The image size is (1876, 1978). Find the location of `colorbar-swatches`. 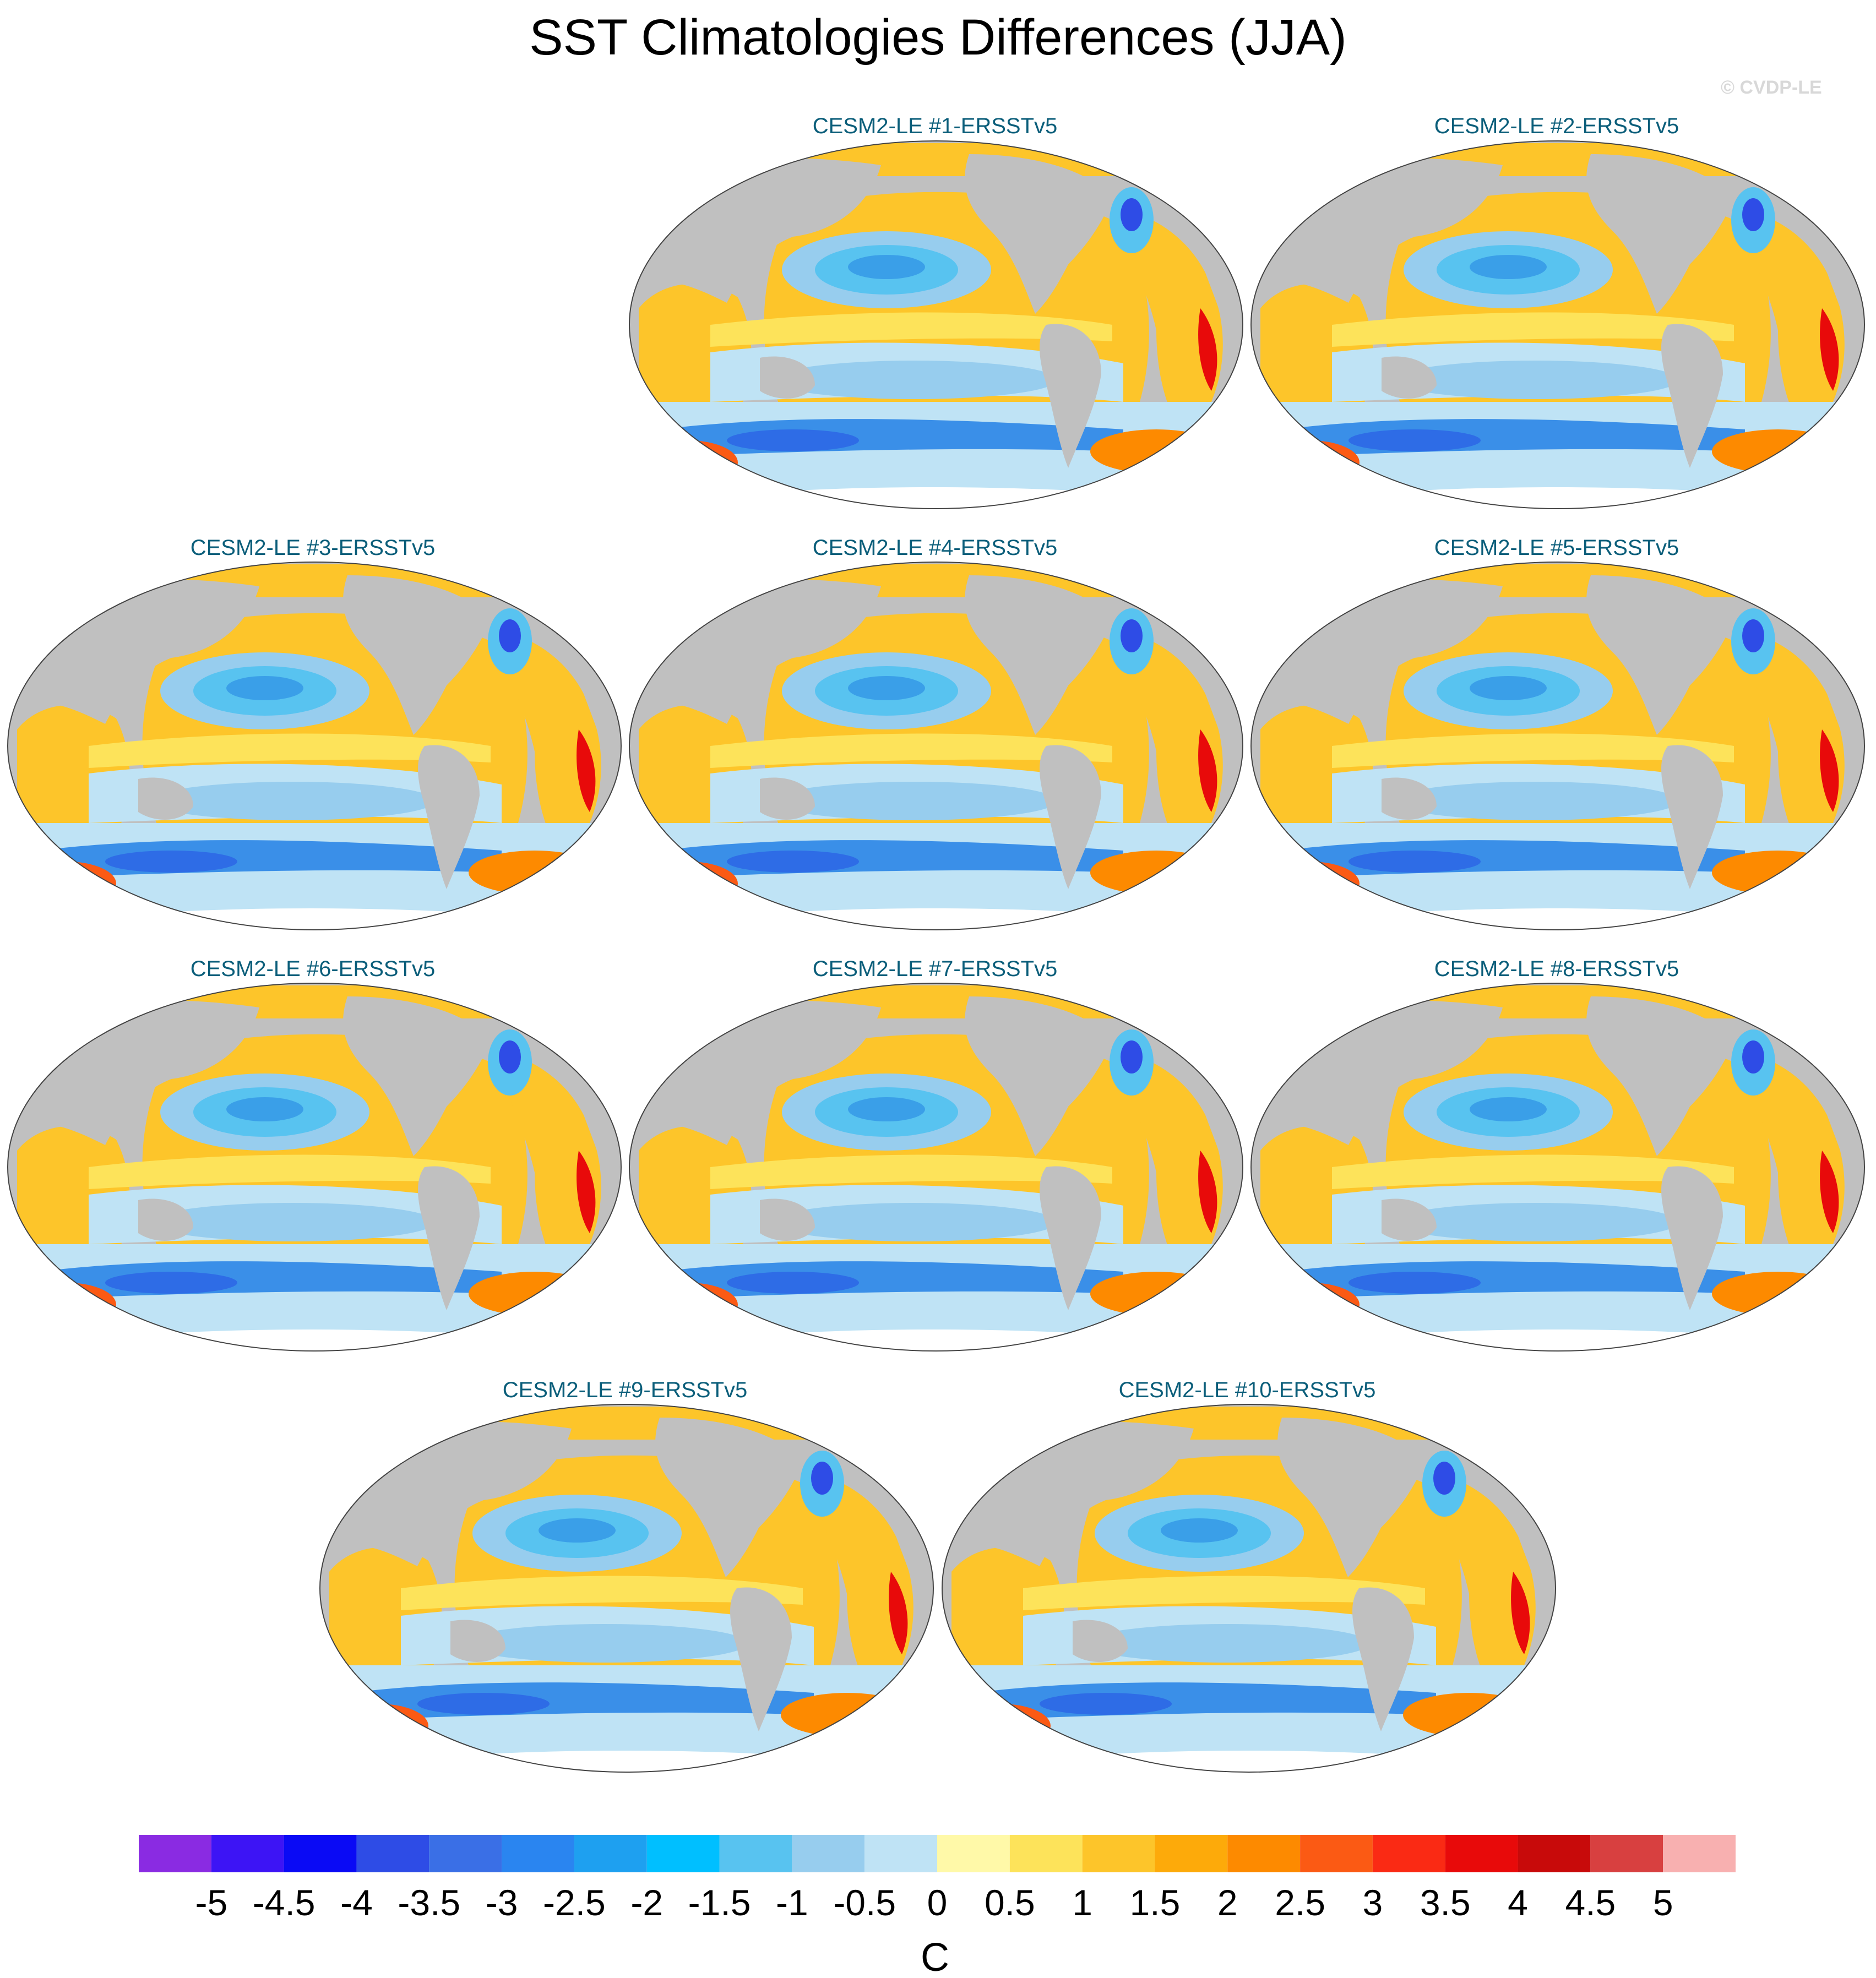

colorbar-swatches is located at coordinates (937, 1853).